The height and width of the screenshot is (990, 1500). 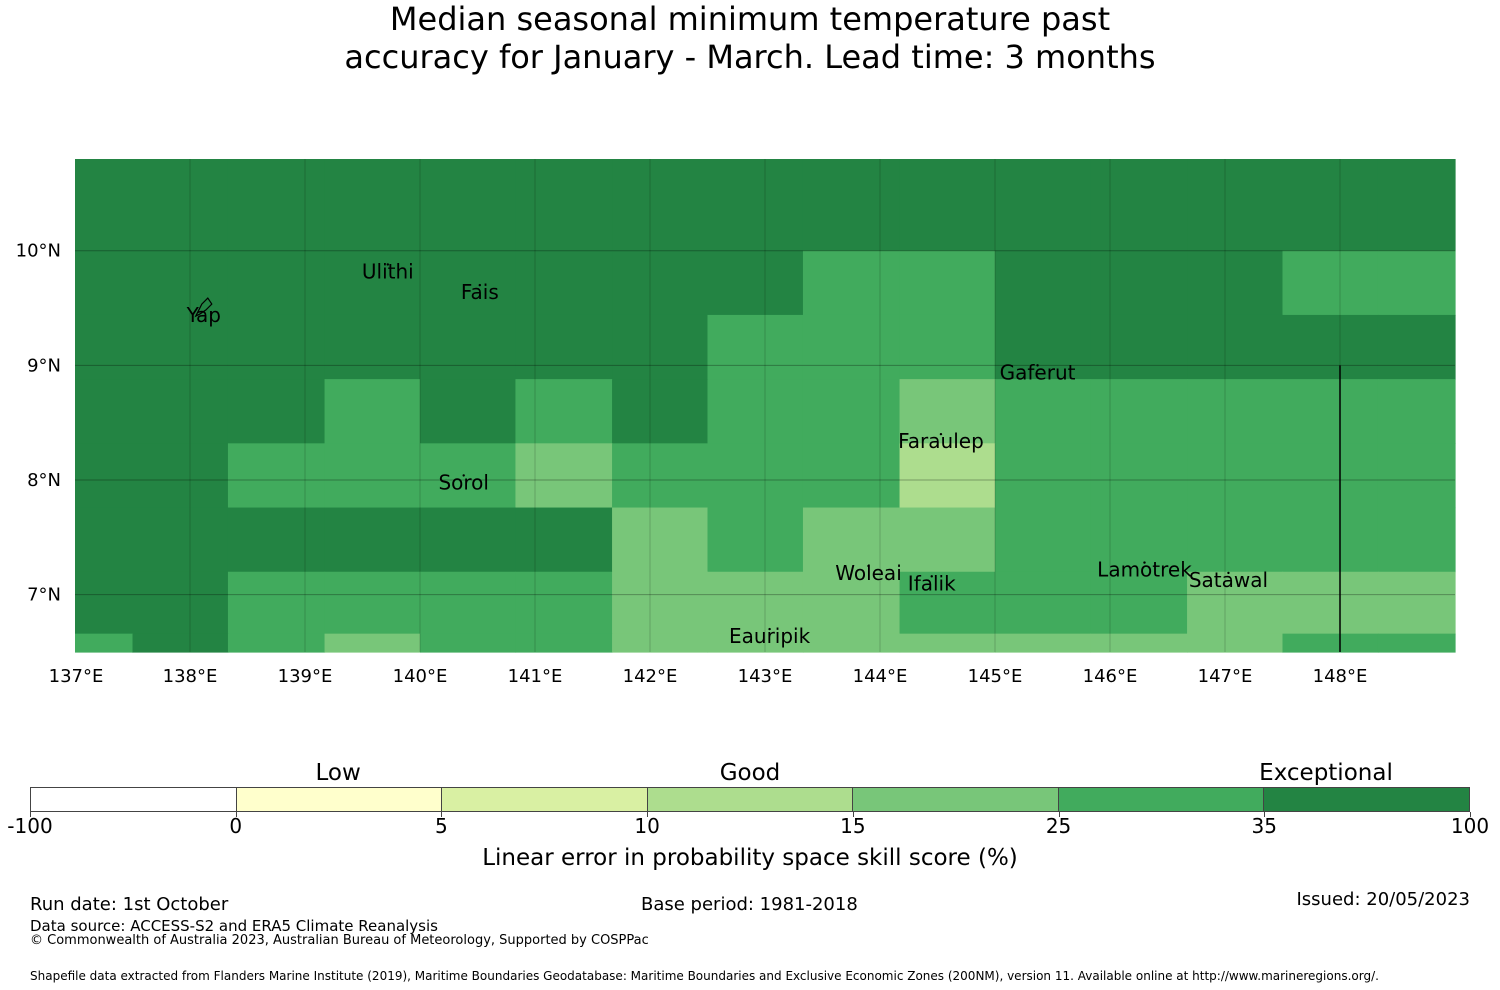 I want to click on run-date: Run date: 1st October, so click(x=129, y=904).